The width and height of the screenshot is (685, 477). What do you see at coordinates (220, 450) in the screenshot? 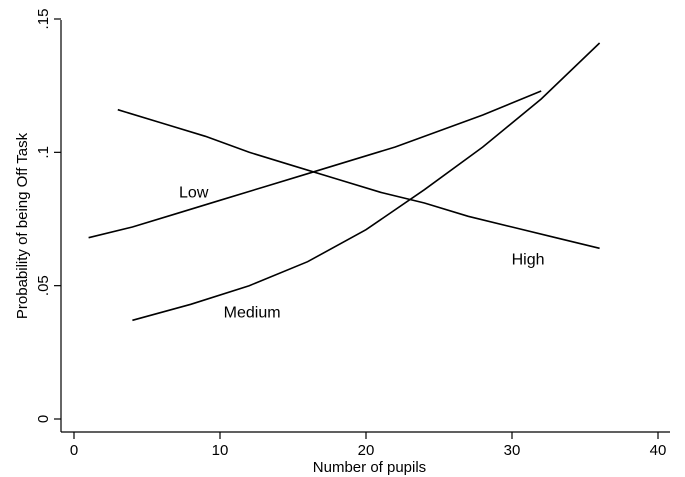
I see `x-tick-label: 10` at bounding box center [220, 450].